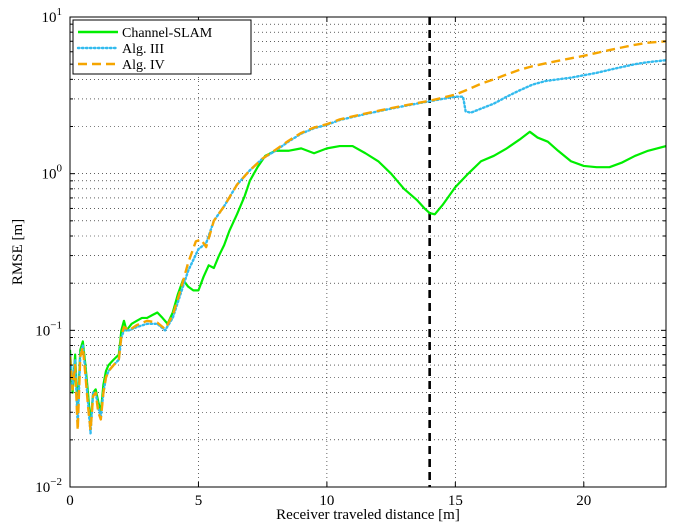 Image resolution: width=681 pixels, height=524 pixels. Describe the element at coordinates (70, 501) in the screenshot. I see `x-tick-label: 0` at that location.